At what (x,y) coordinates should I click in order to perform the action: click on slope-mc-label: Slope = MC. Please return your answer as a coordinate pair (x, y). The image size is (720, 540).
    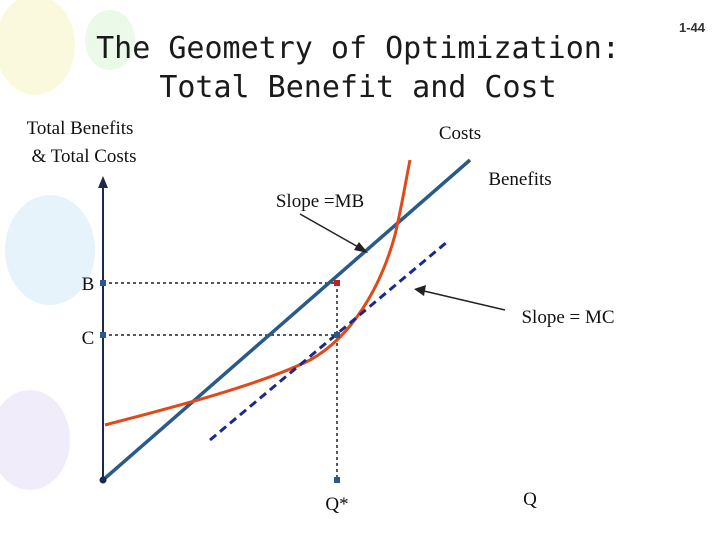
    Looking at the image, I should click on (567, 317).